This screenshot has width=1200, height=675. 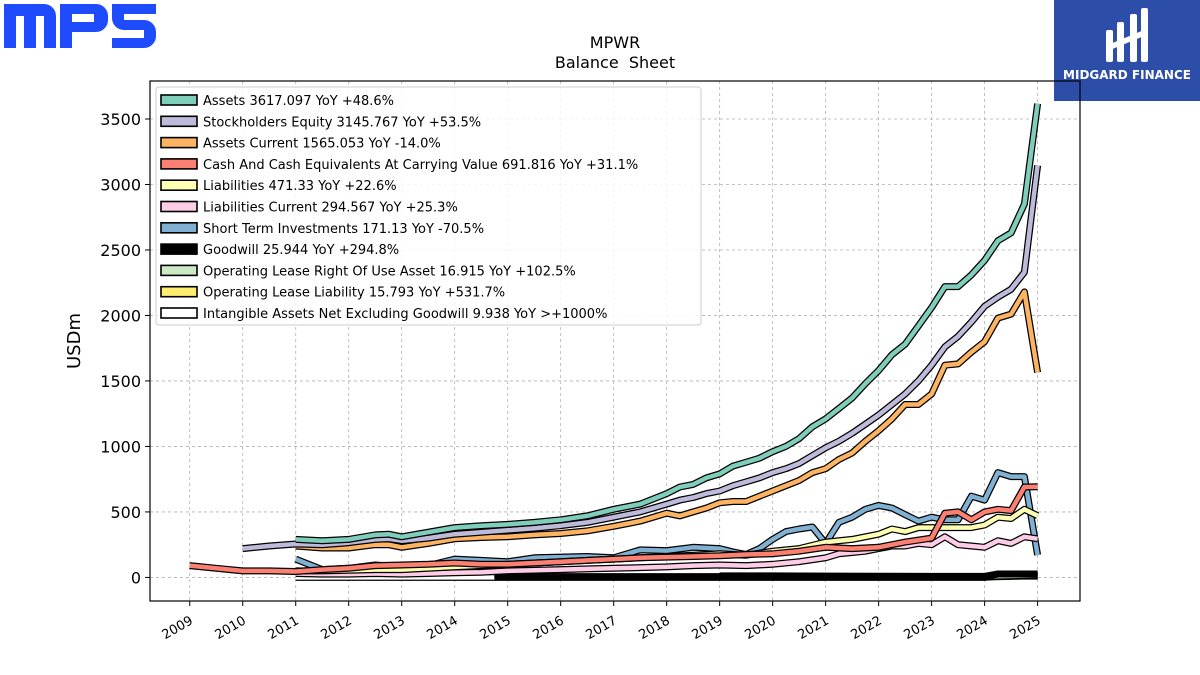 What do you see at coordinates (337, 628) in the screenshot?
I see `x-tick-label-3: 2012` at bounding box center [337, 628].